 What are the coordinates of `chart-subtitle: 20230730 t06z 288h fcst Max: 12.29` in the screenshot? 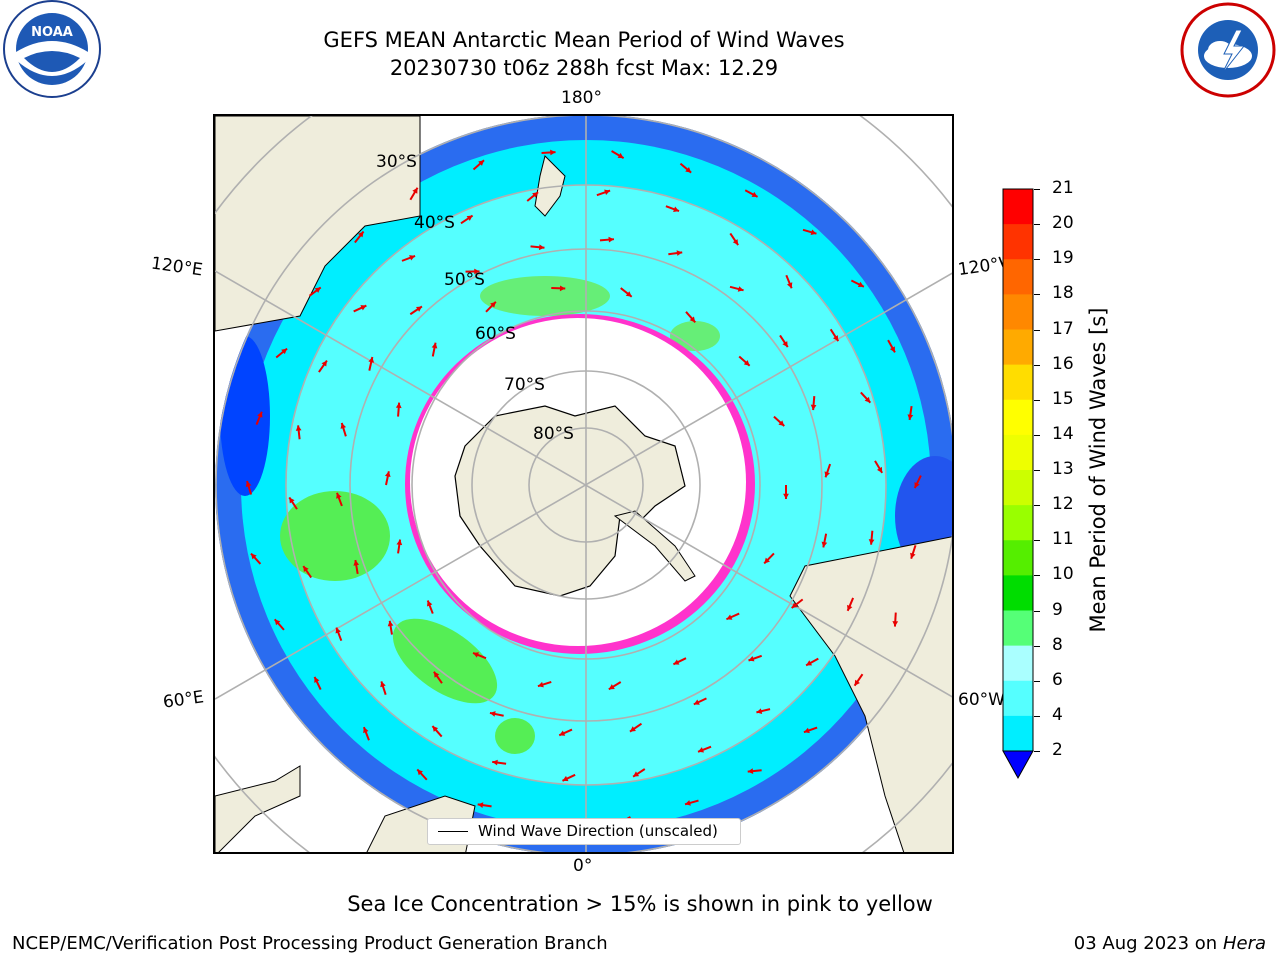 It's located at (584, 68).